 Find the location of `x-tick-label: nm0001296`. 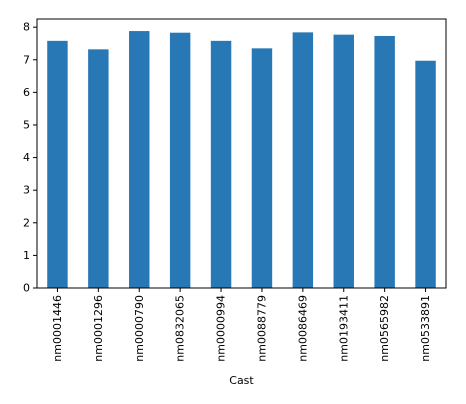

x-tick-label: nm0001296 is located at coordinates (98, 328).